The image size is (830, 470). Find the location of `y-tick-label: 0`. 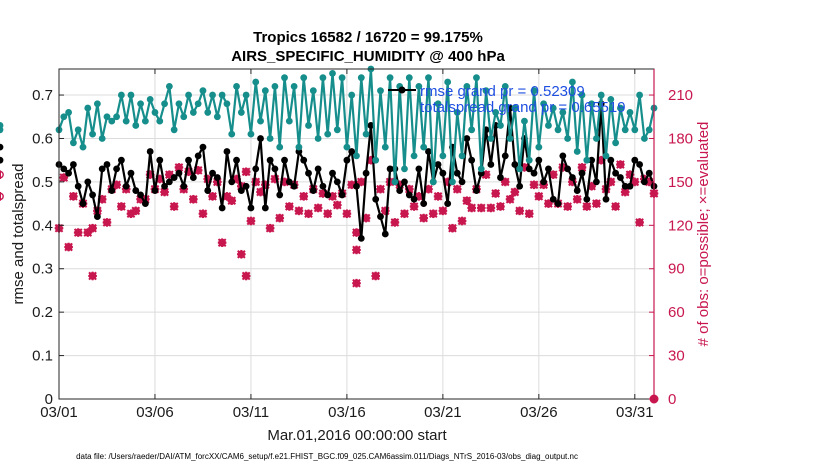

y-tick-label: 0 is located at coordinates (49, 399).